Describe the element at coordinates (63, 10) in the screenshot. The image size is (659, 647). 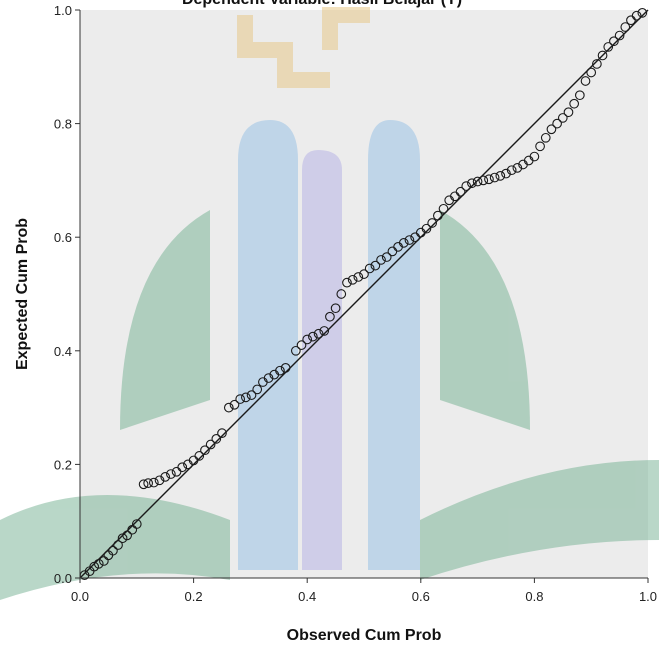
I see `y-tick-label: 1.0` at that location.